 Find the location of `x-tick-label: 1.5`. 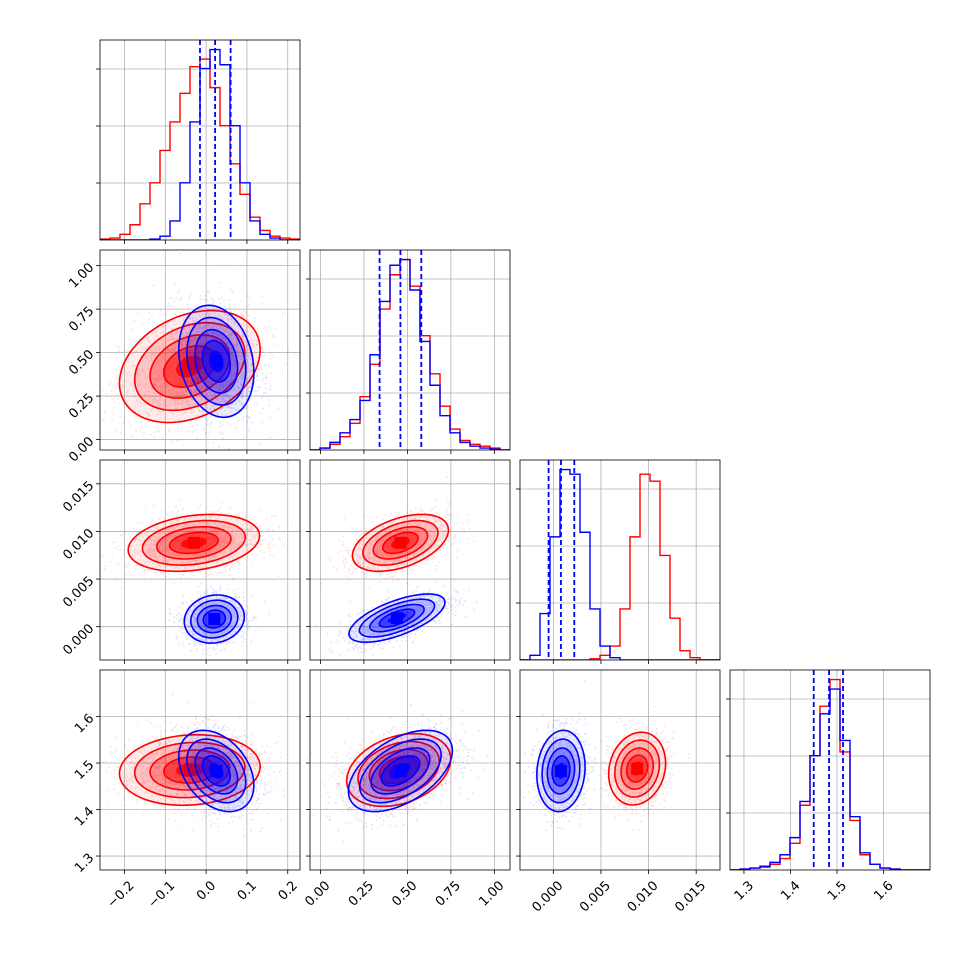

x-tick-label: 1.5 is located at coordinates (837, 890).